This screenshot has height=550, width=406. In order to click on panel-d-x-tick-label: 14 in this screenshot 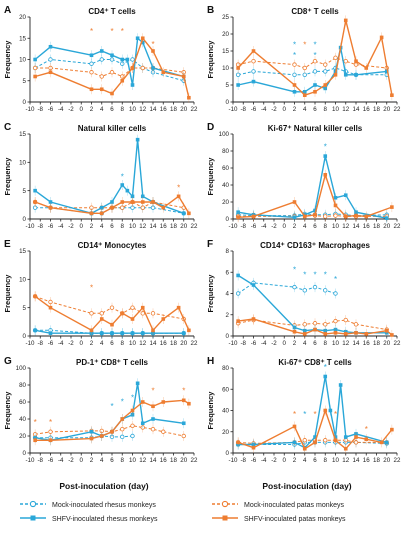, I will do `click(356, 226)`.